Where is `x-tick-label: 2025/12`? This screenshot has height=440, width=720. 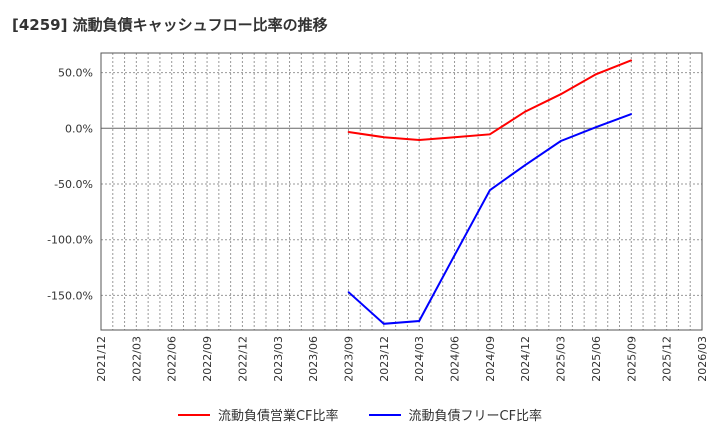
x-tick-label: 2025/12 is located at coordinates (667, 359).